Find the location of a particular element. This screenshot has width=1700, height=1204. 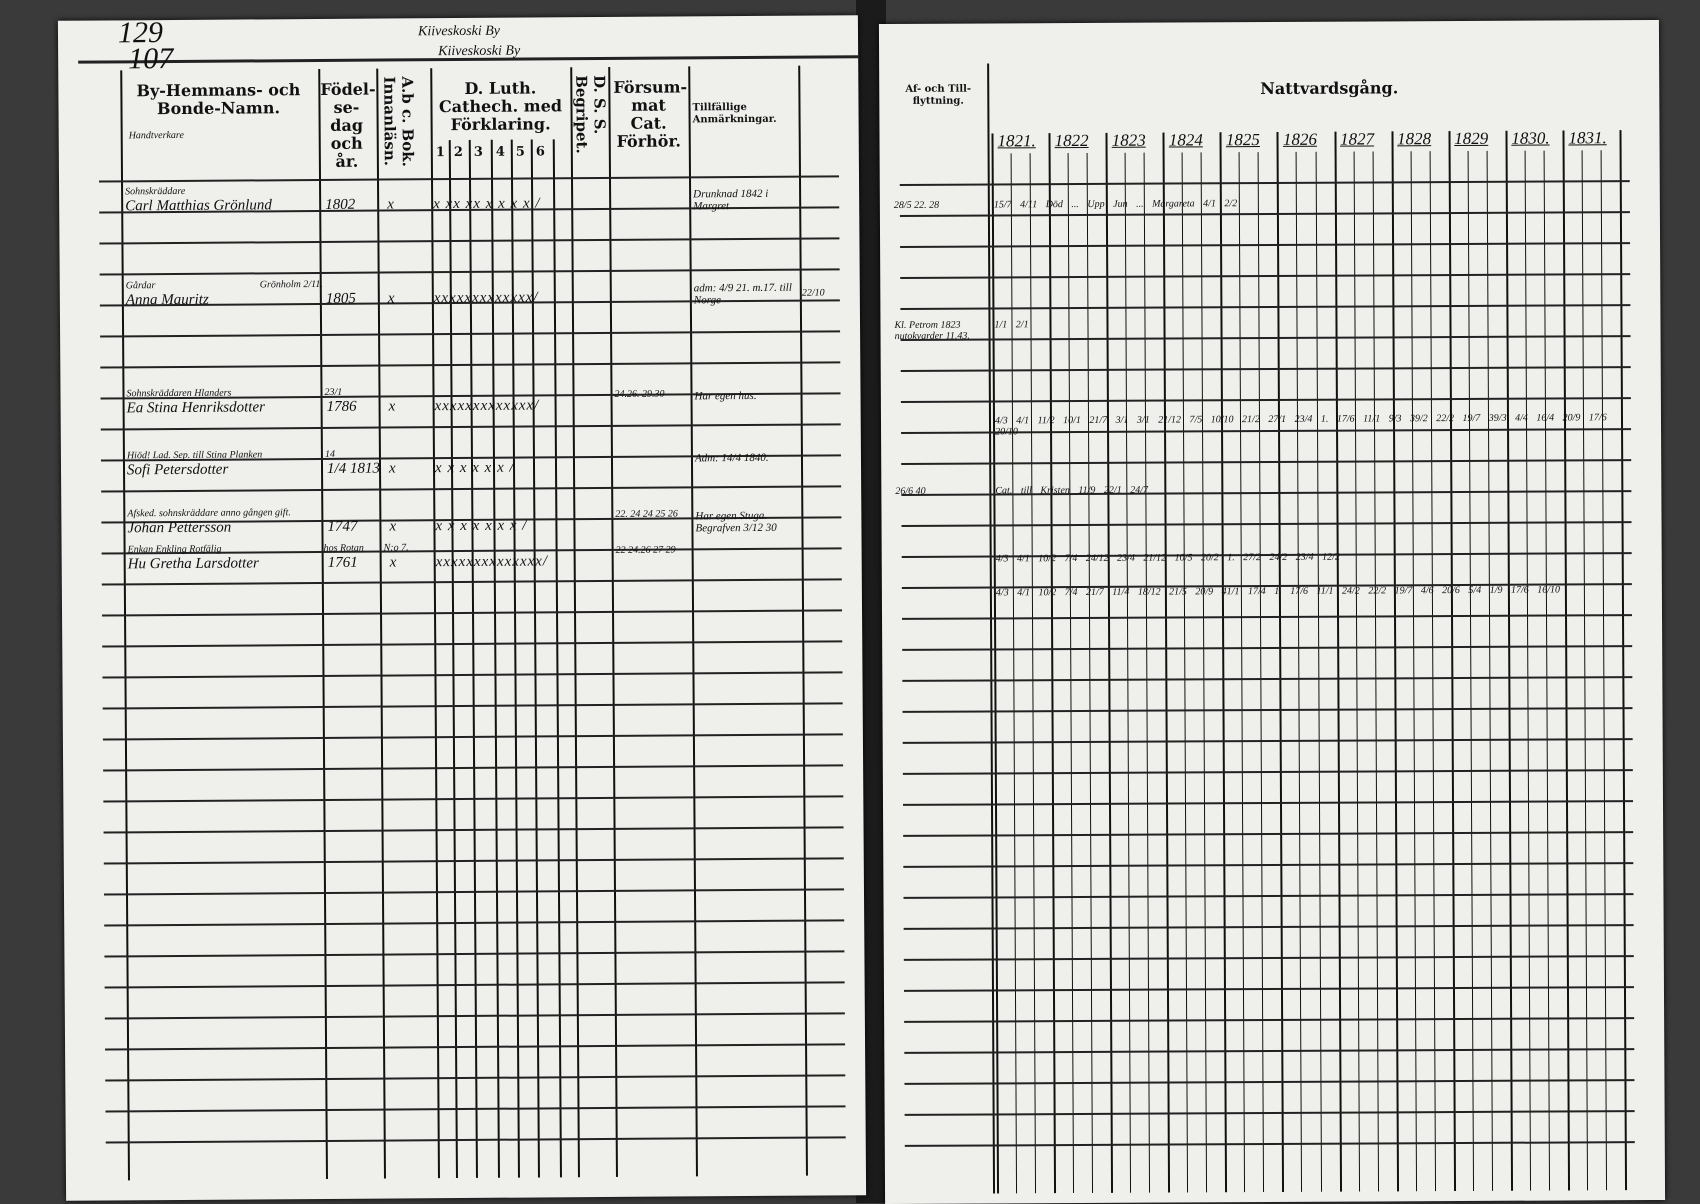

year-header: 1827 is located at coordinates (1357, 139).